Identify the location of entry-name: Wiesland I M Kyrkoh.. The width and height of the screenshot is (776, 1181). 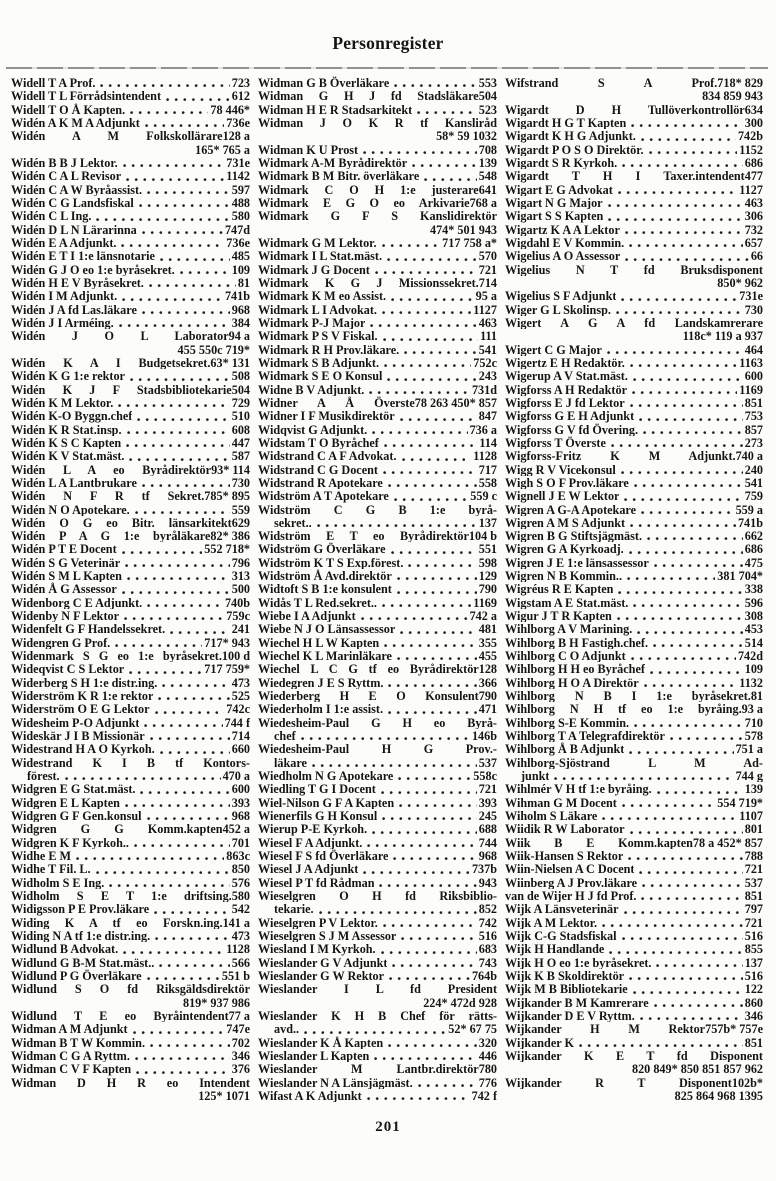
(317, 949).